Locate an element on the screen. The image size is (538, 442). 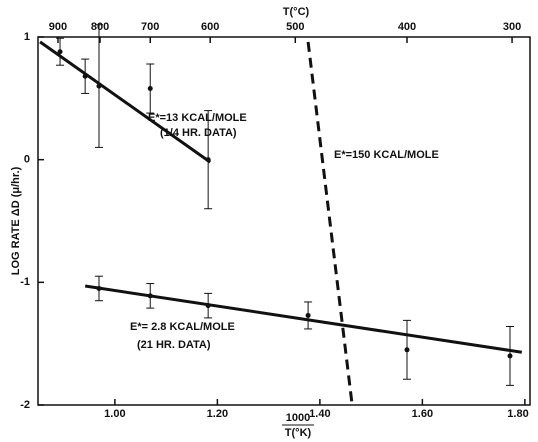
top-tick-label: 700 is located at coordinates (150, 27).